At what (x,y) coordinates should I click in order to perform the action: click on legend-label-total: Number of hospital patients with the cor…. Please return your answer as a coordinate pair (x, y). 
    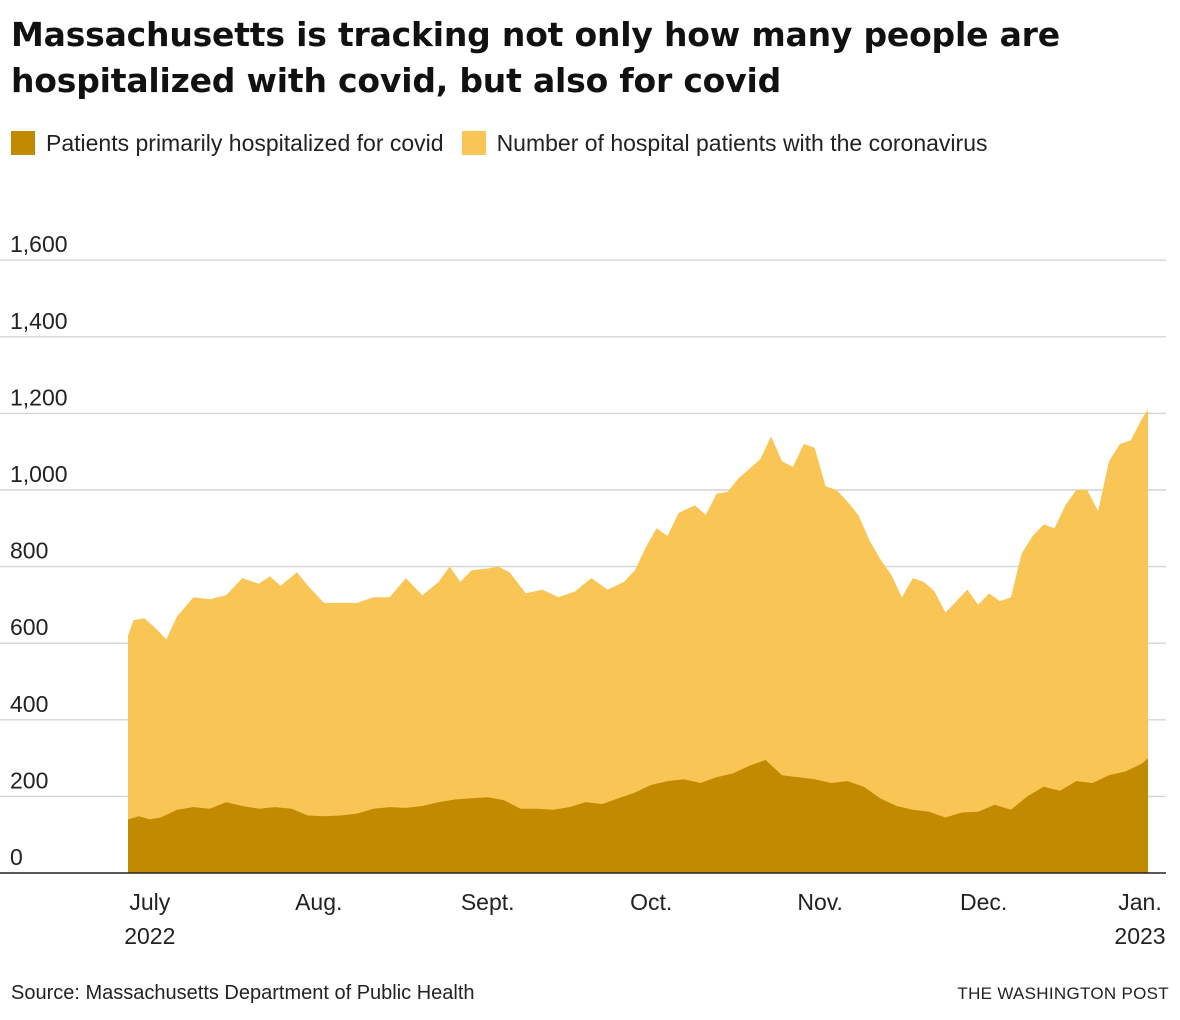
    Looking at the image, I should click on (742, 142).